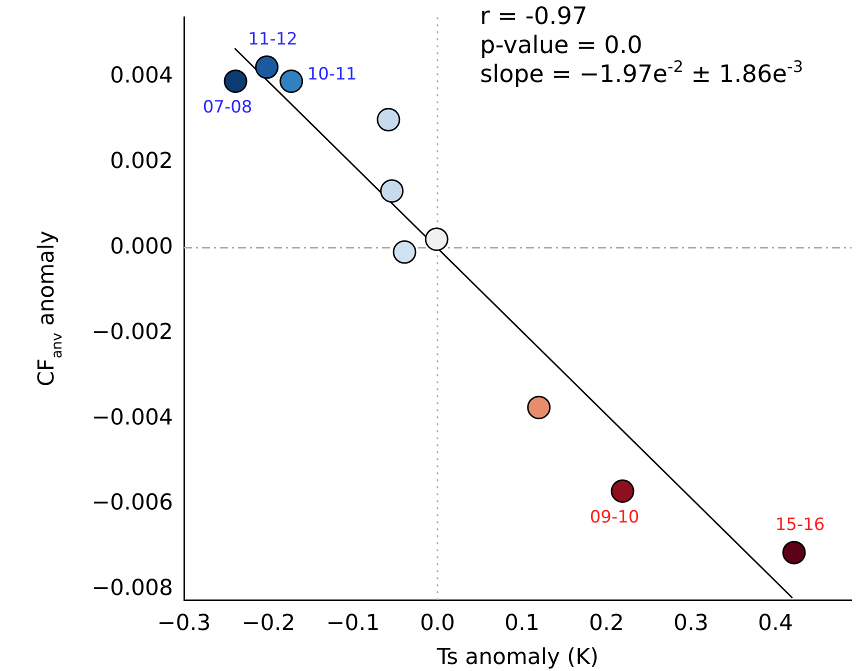  What do you see at coordinates (141, 76) in the screenshot?
I see `y-tick-label: 0.004` at bounding box center [141, 76].